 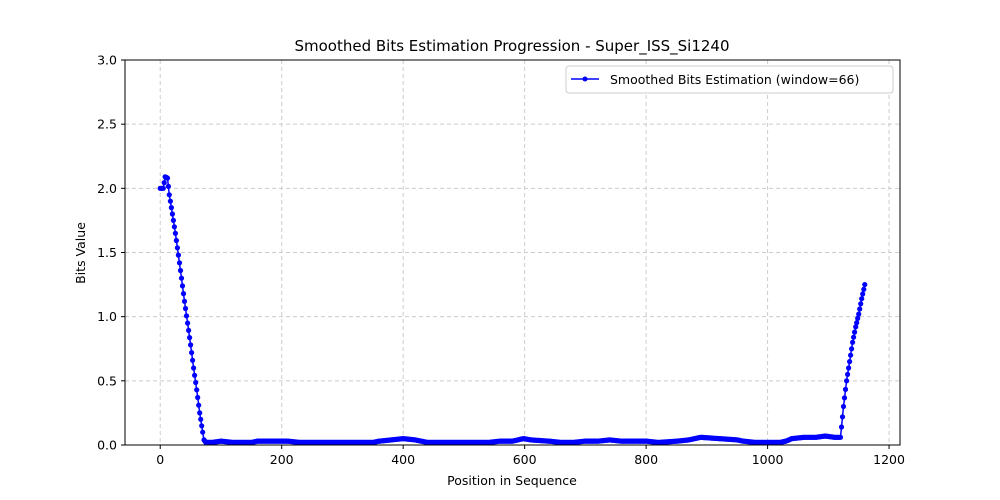 What do you see at coordinates (107, 188) in the screenshot?
I see `y-tick-label: 2.0` at bounding box center [107, 188].